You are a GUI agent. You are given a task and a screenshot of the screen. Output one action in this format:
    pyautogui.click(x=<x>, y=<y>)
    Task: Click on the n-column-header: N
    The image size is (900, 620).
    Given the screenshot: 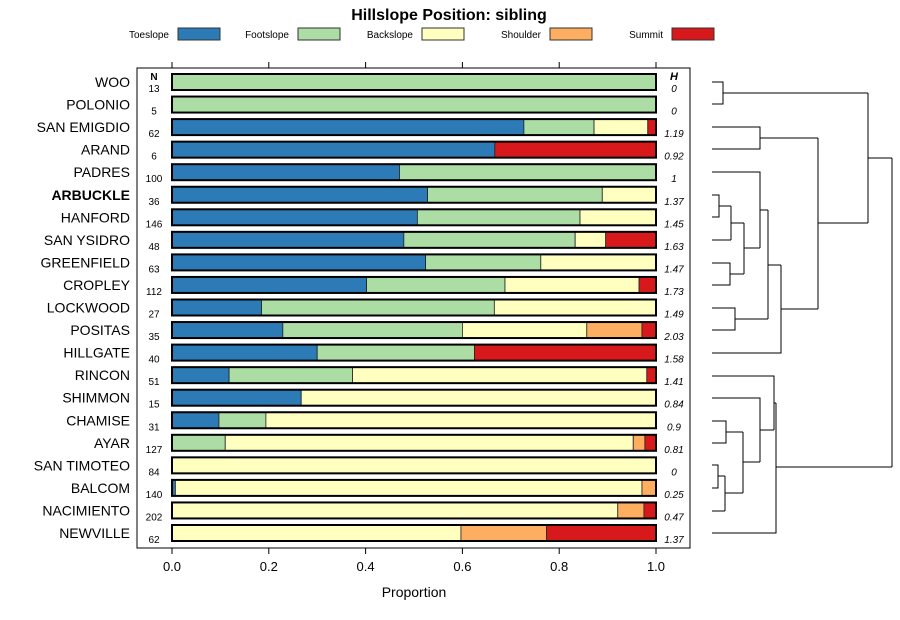 What is the action you would take?
    pyautogui.click(x=153, y=77)
    